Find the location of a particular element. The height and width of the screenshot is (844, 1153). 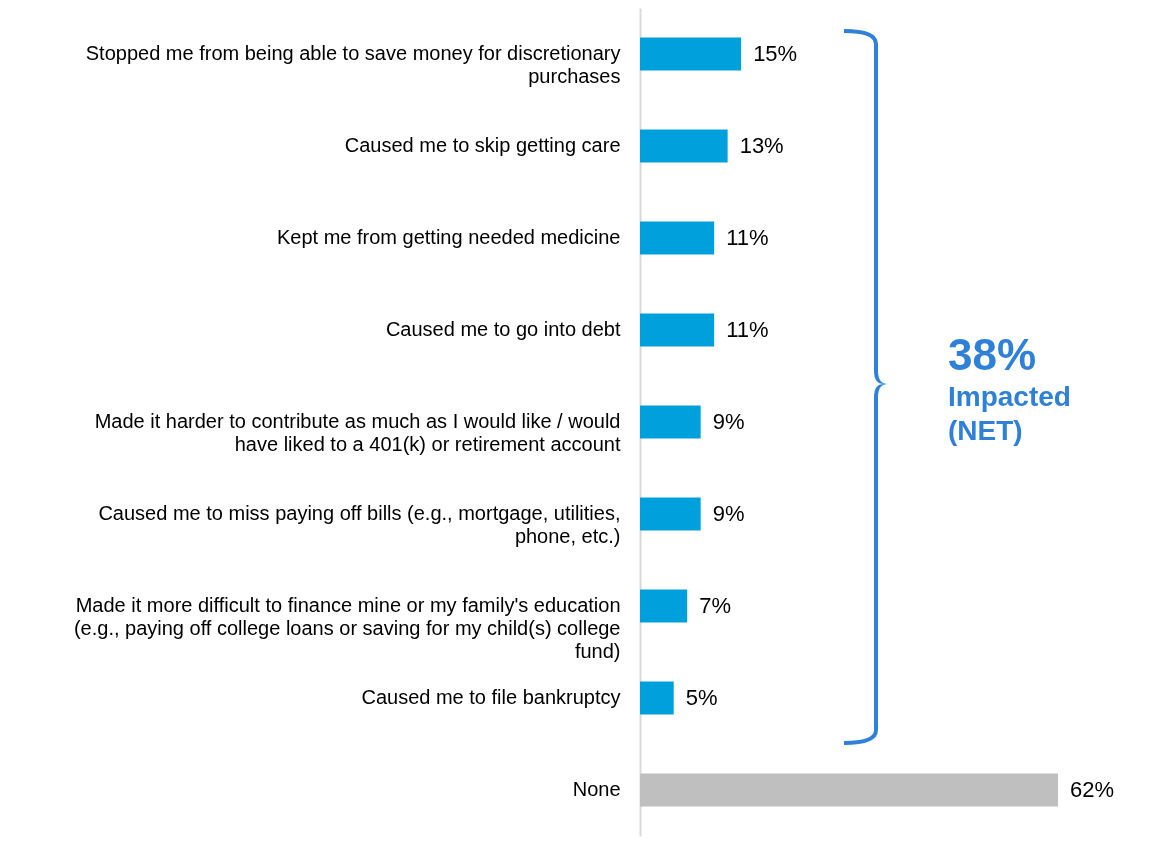

y-tick-label: Stopped me from being able to save money for discretionary purchases is located at coordinates (353, 64).